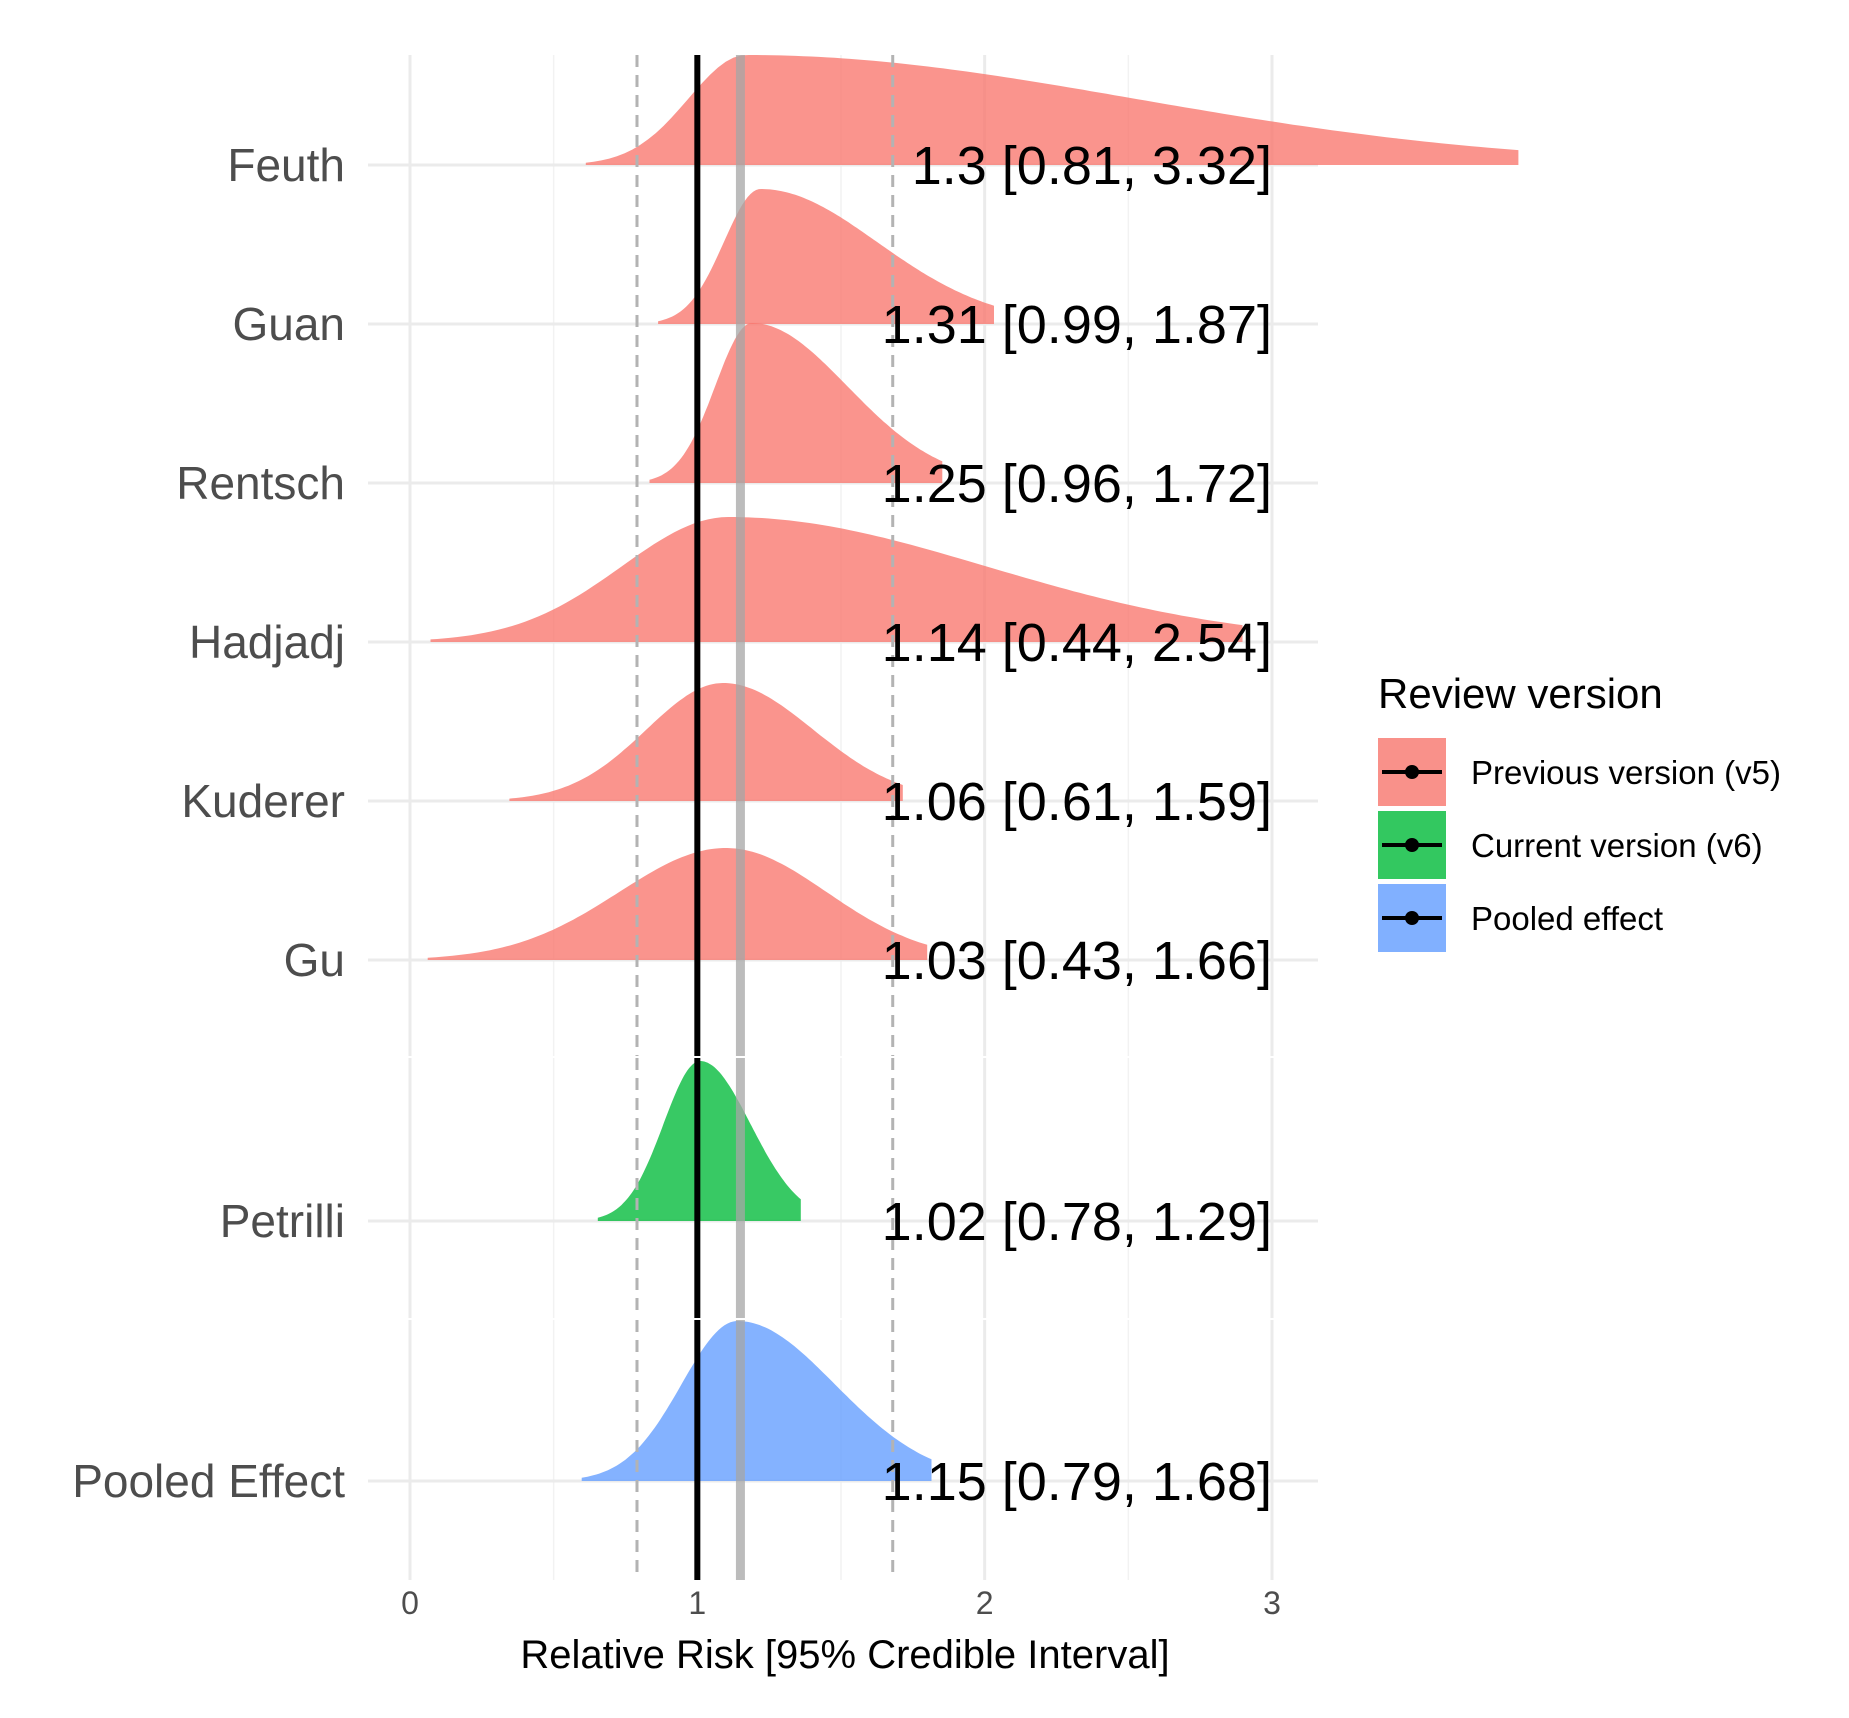 This screenshot has width=1849, height=1718. Describe the element at coordinates (1567, 918) in the screenshot. I see `legend-label: Pooled effect` at that location.